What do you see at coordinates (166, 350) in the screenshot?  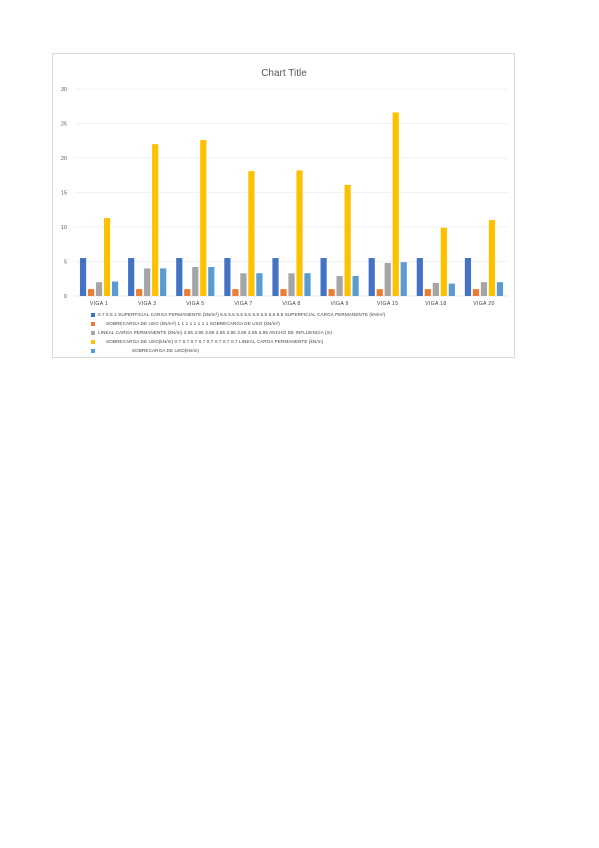 I see `legend-label: SOBRECARGA DE USO(kN/m)` at bounding box center [166, 350].